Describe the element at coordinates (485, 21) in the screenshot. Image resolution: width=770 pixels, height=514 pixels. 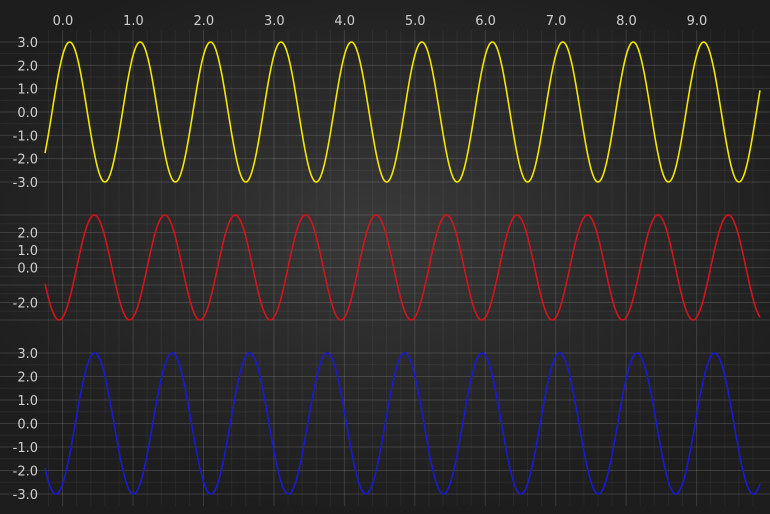
I see `x-tick-label: 6.0` at that location.